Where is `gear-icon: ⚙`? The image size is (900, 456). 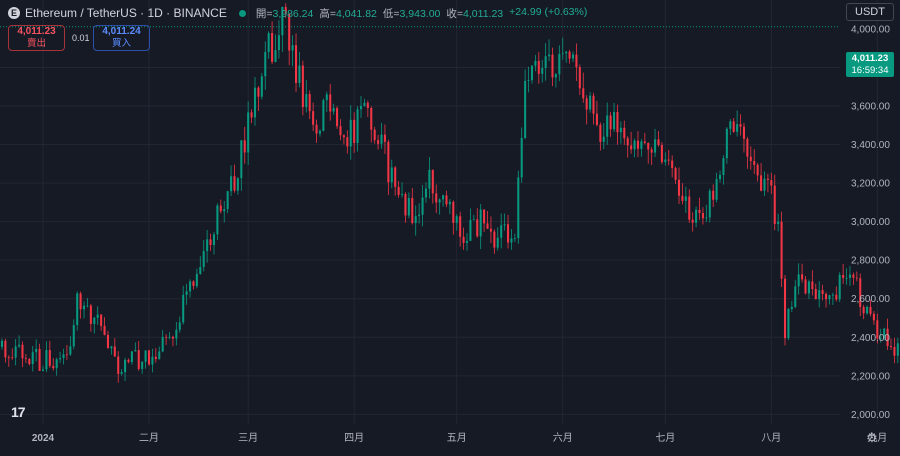
gear-icon: ⚙ is located at coordinates (872, 437).